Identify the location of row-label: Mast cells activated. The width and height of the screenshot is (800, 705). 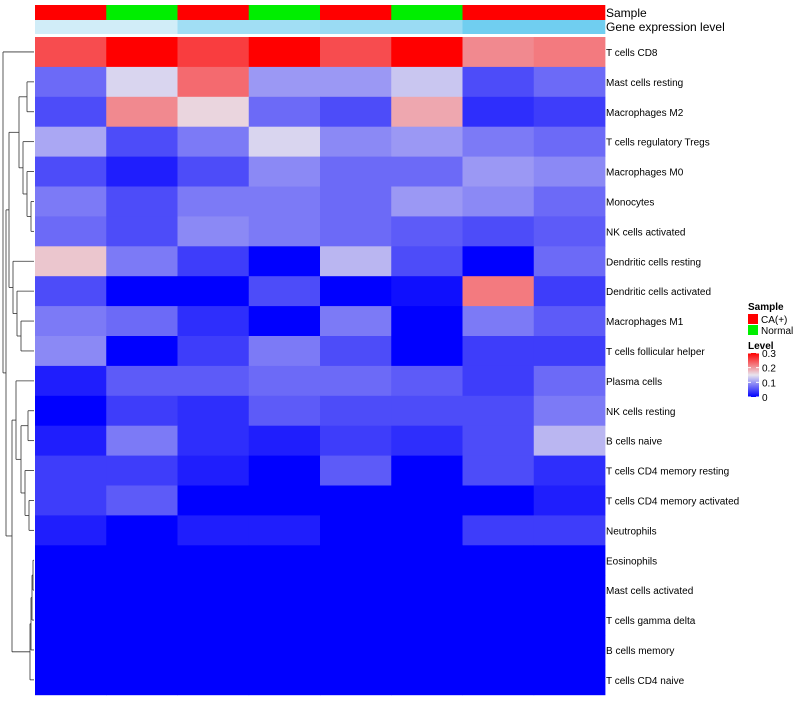
(649, 591).